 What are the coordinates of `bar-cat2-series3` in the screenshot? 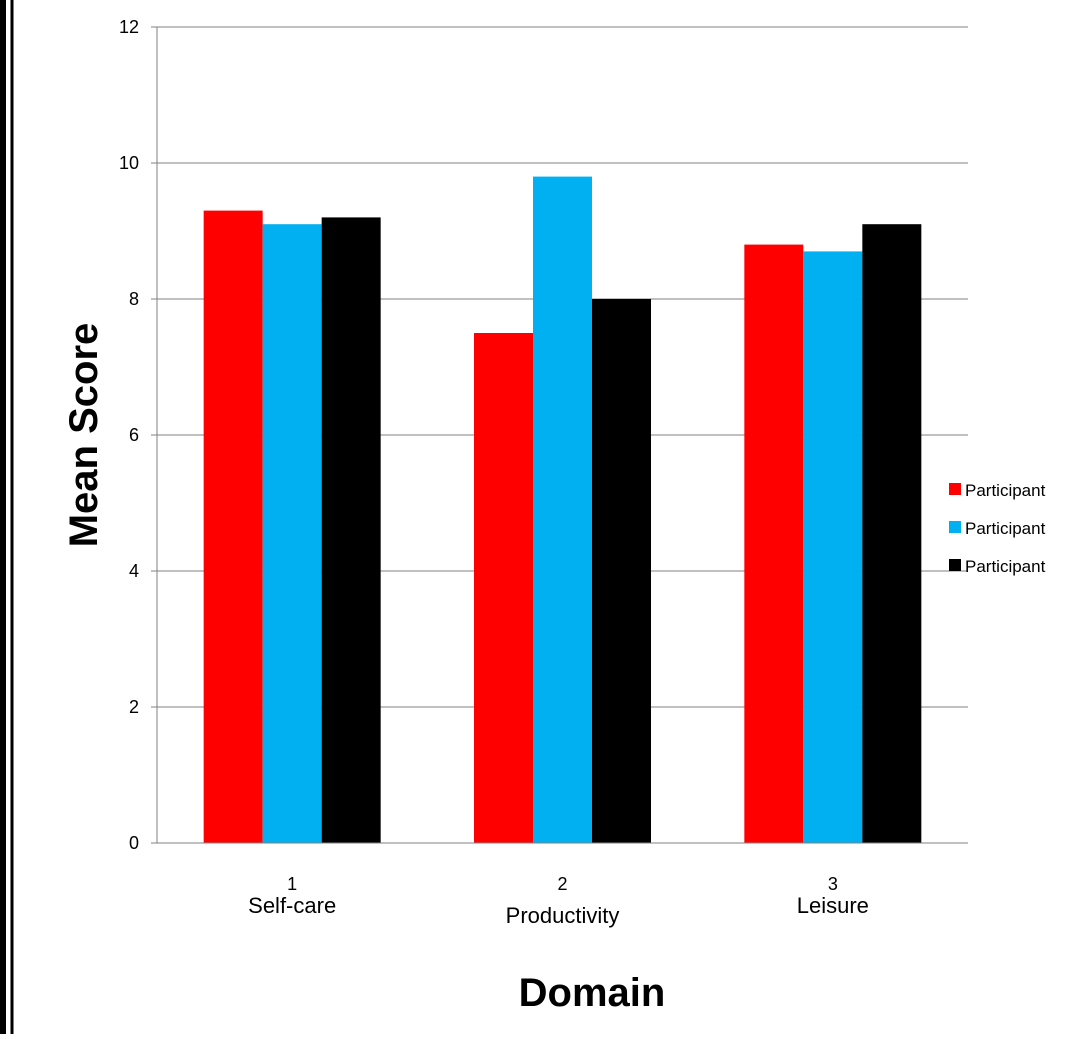 It's located at (621, 571).